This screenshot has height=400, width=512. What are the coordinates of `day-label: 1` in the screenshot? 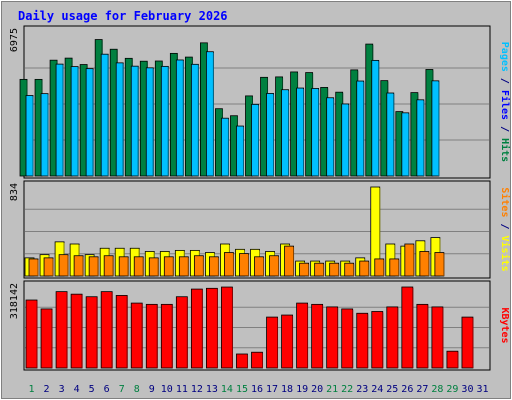 It's located at (32, 389).